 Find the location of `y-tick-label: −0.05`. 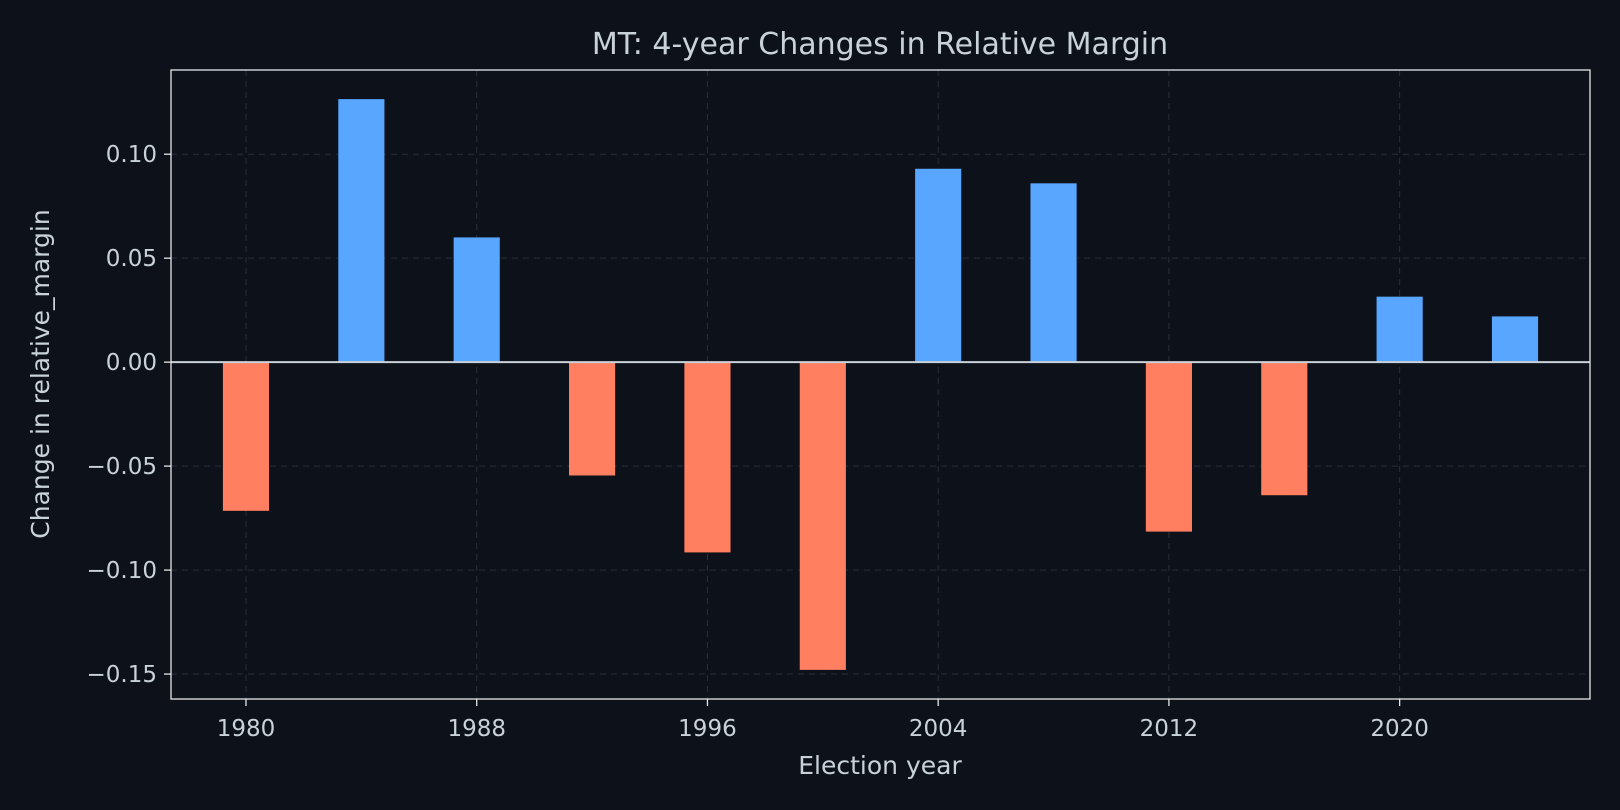

y-tick-label: −0.05 is located at coordinates (122, 467).